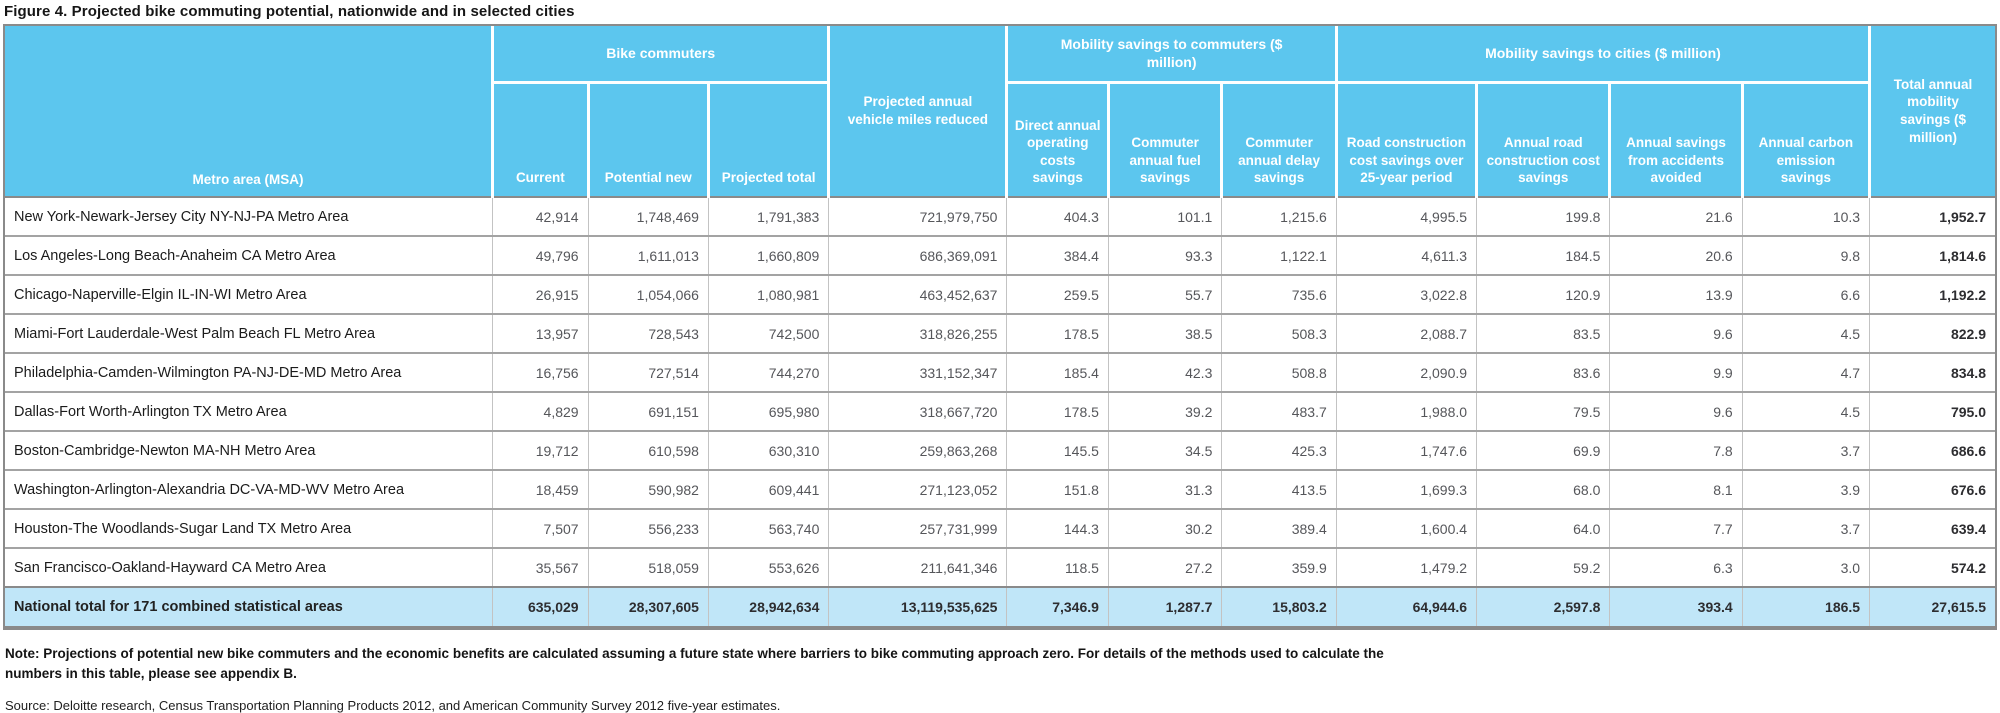 Image resolution: width=2000 pixels, height=713 pixels. Describe the element at coordinates (1057, 372) in the screenshot. I see `value-cell: 185.4` at that location.